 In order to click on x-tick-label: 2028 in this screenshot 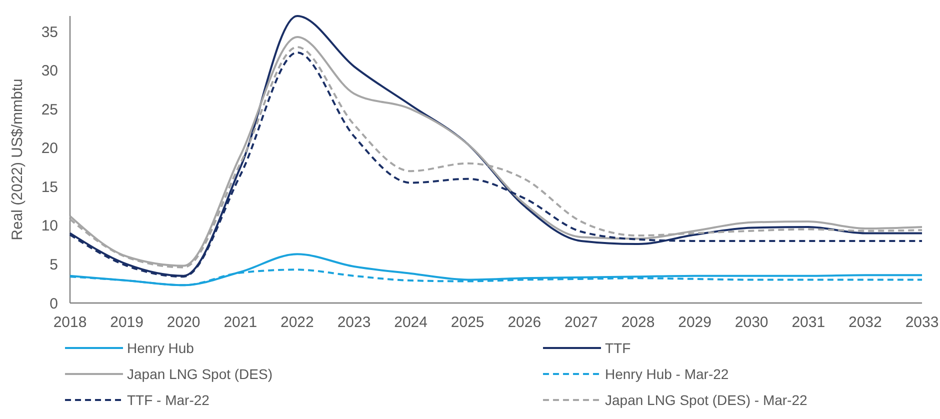, I will do `click(638, 322)`.